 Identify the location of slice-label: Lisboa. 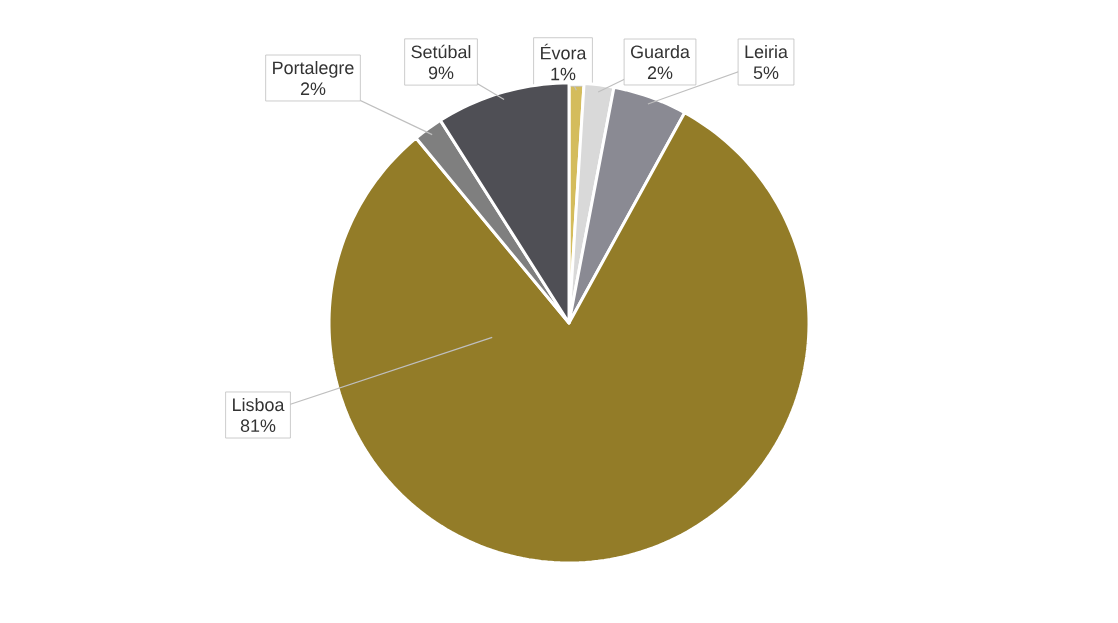
(259, 404).